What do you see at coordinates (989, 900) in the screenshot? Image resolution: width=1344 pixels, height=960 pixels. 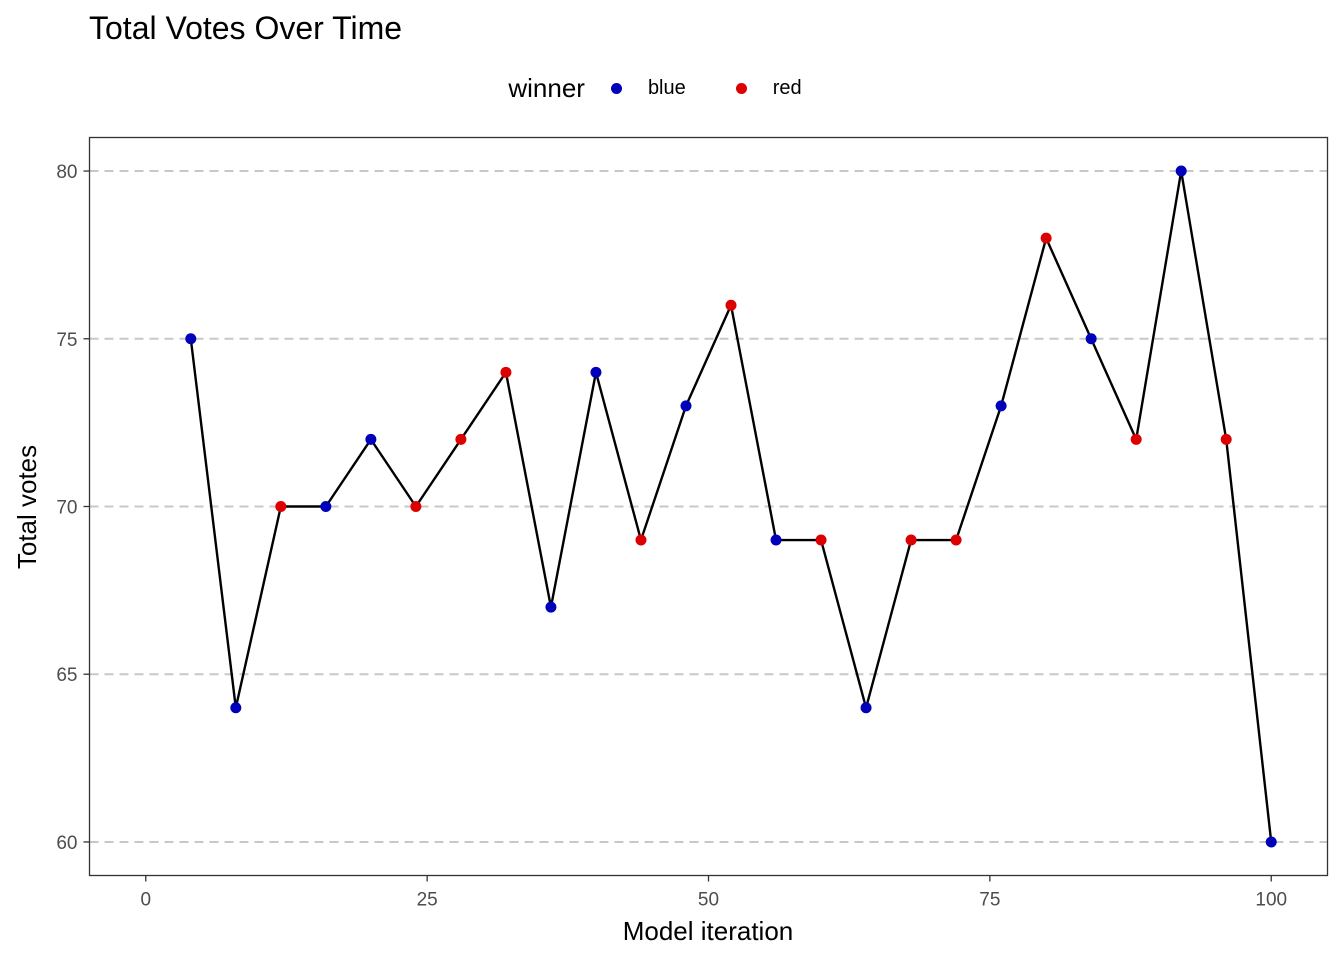 I see `x-tick-label-75: 75` at bounding box center [989, 900].